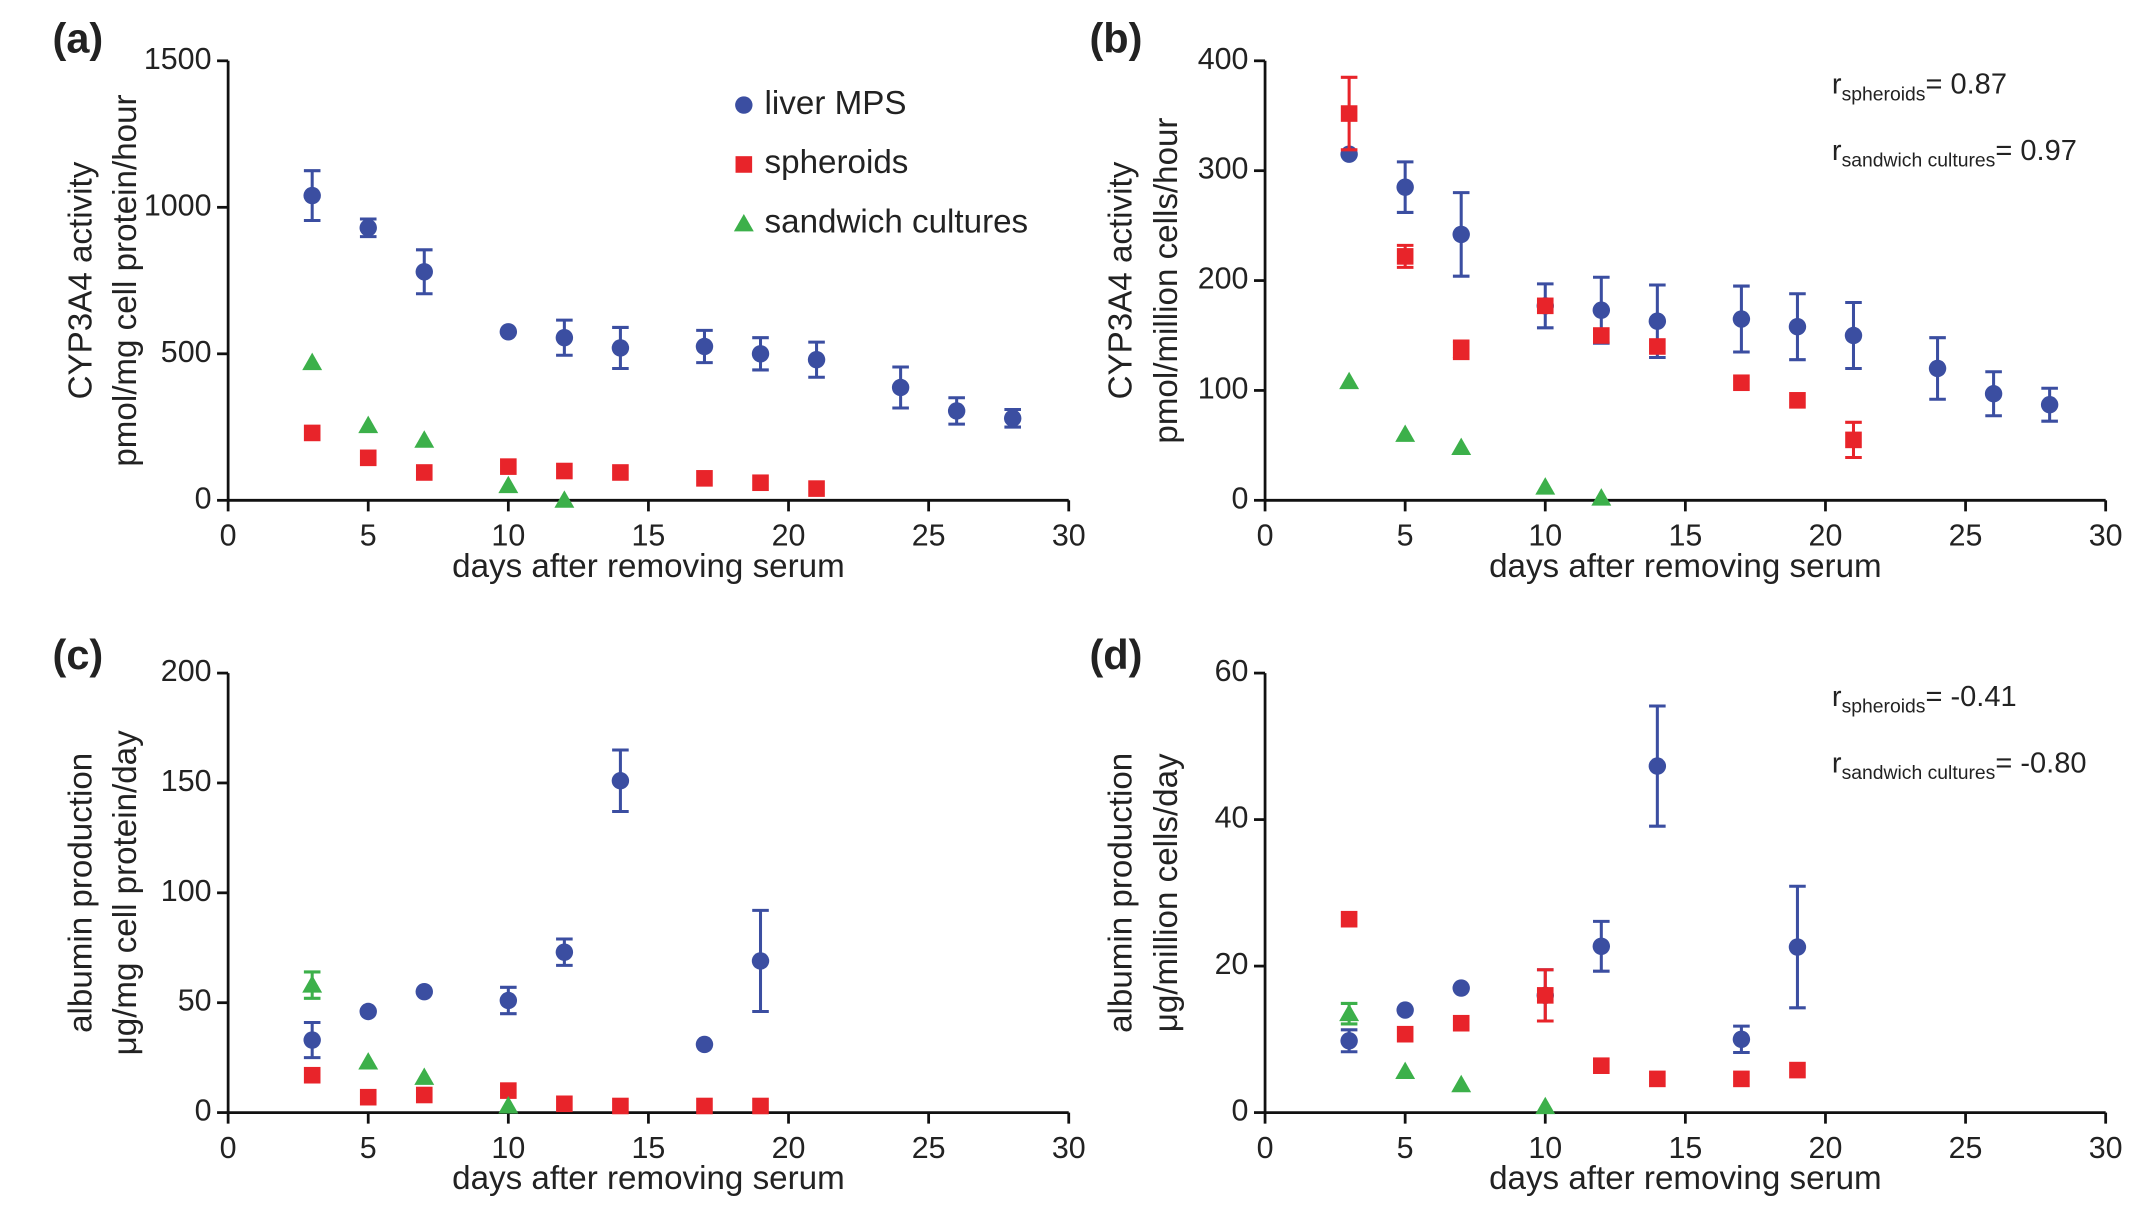 This screenshot has width=2143, height=1219. Describe the element at coordinates (1232, 964) in the screenshot. I see `y-tick-label: 20` at that location.